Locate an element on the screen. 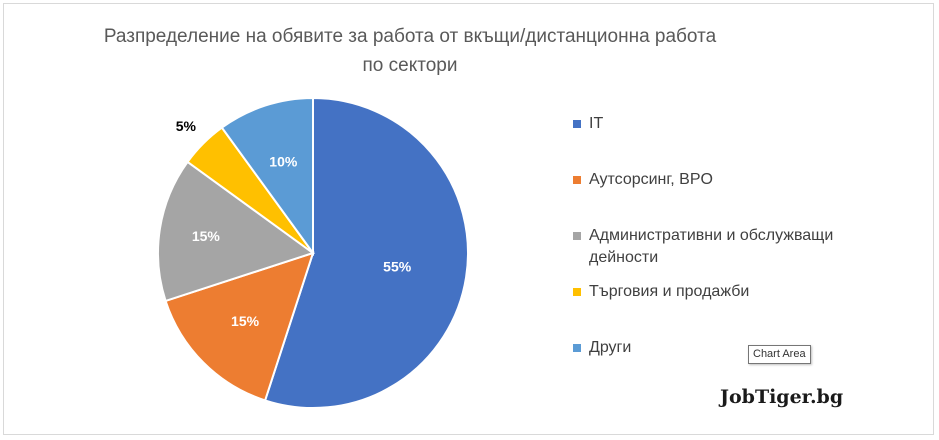  legend-label: Търговия и продажби is located at coordinates (669, 291).